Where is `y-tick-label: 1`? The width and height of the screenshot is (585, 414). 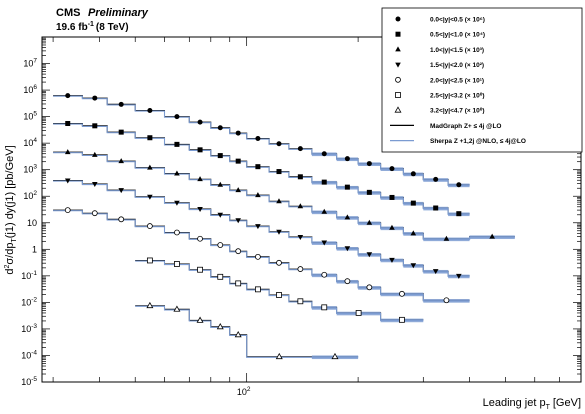 y-tick-label: 1 is located at coordinates (34, 249).